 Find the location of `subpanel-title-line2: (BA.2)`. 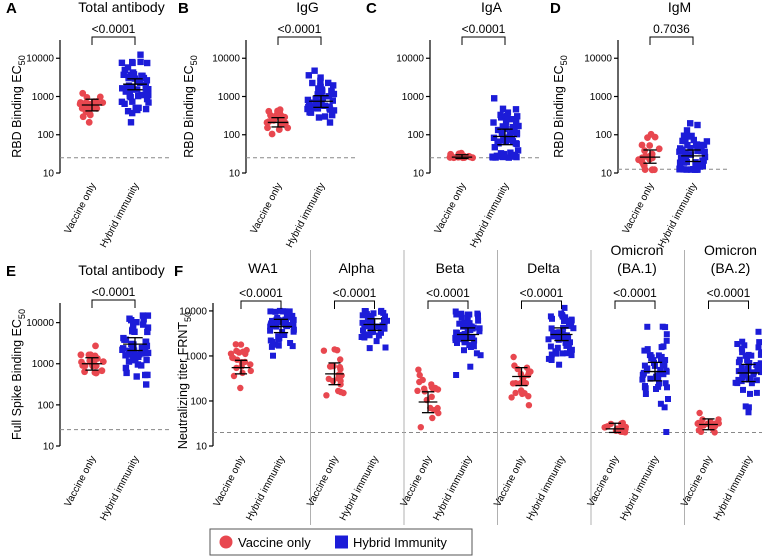

subpanel-title-line2: (BA.2) is located at coordinates (731, 268).